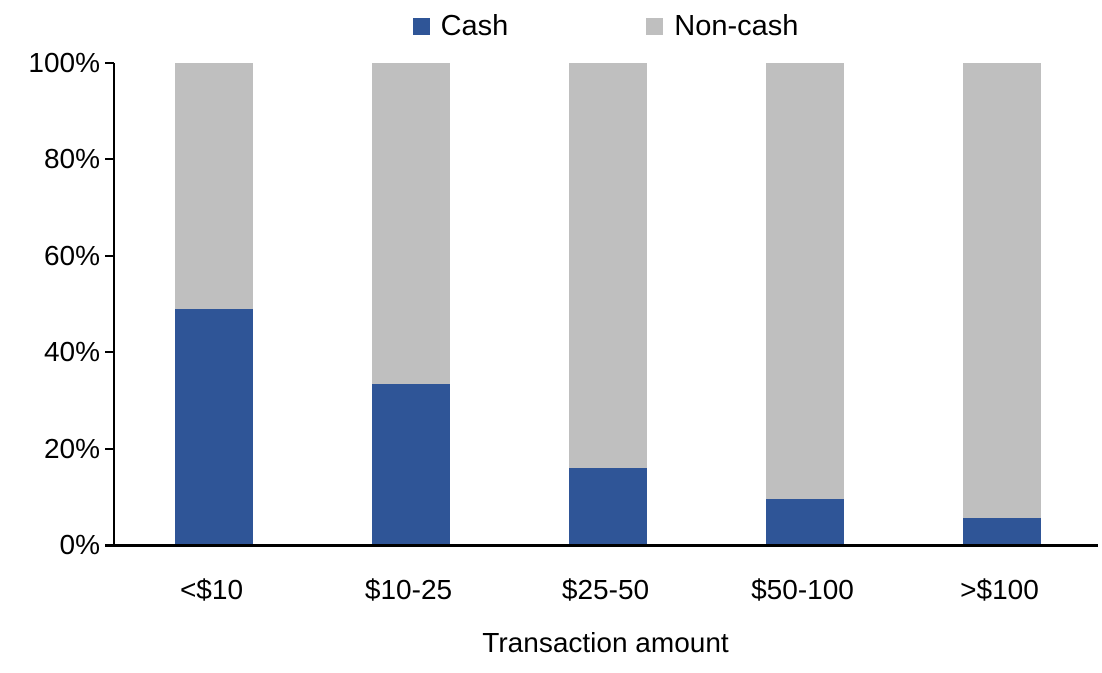 This screenshot has width=1102, height=673. What do you see at coordinates (474, 26) in the screenshot?
I see `legend-label: Cash` at bounding box center [474, 26].